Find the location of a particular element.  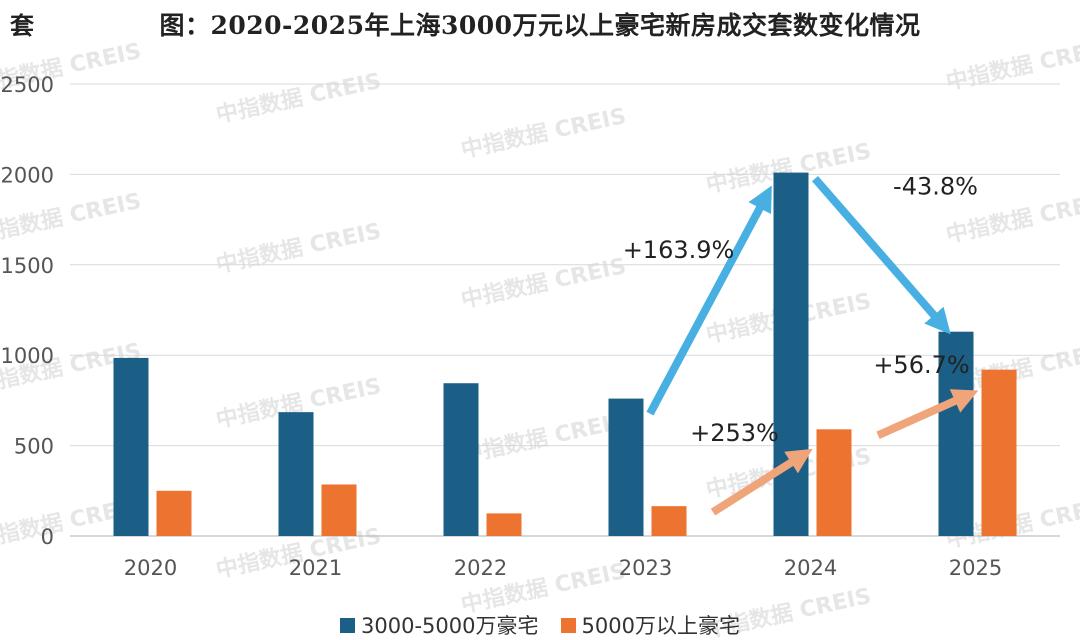

x-tick-label: 2021 is located at coordinates (315, 568).